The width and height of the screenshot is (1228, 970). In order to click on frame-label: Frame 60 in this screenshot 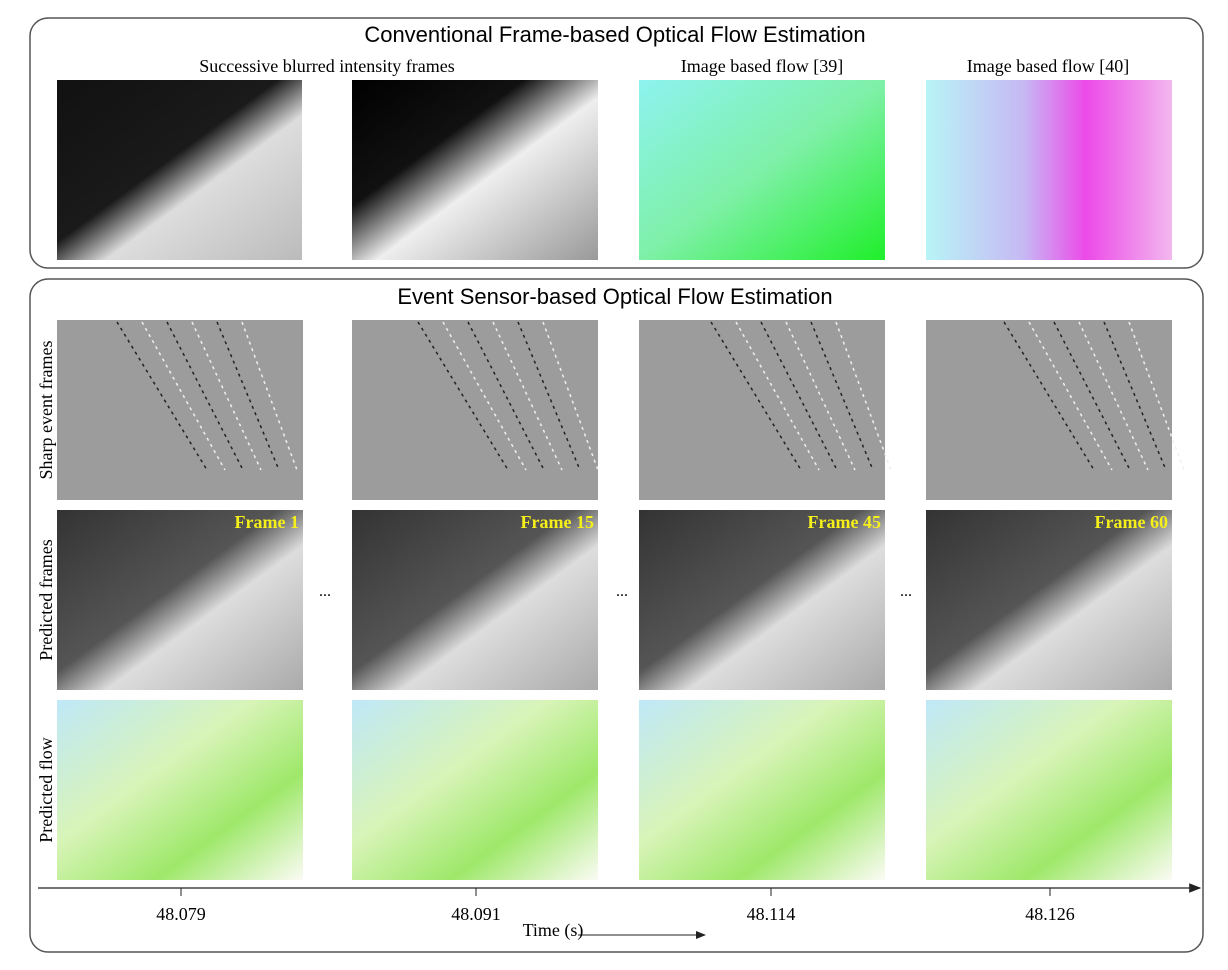, I will do `click(1131, 522)`.